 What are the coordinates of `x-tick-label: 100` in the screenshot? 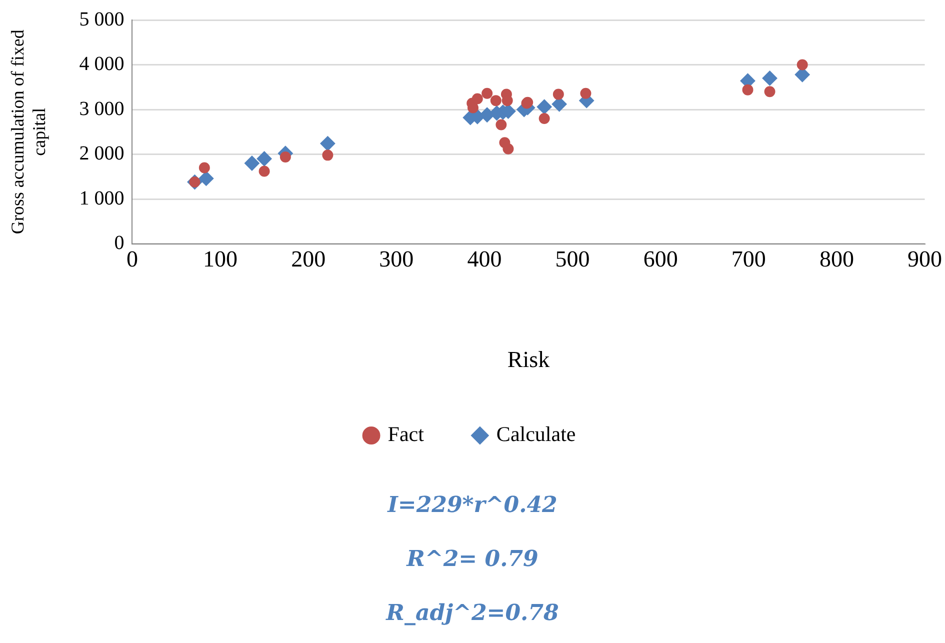 It's located at (220, 259).